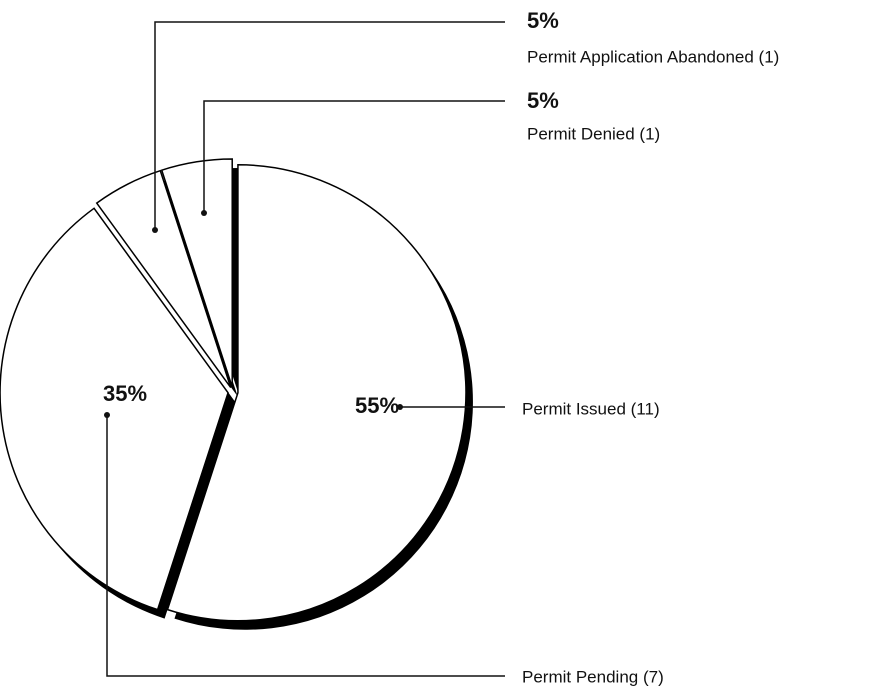 The height and width of the screenshot is (692, 885). Describe the element at coordinates (377, 405) in the screenshot. I see `percent-label: 55%` at that location.